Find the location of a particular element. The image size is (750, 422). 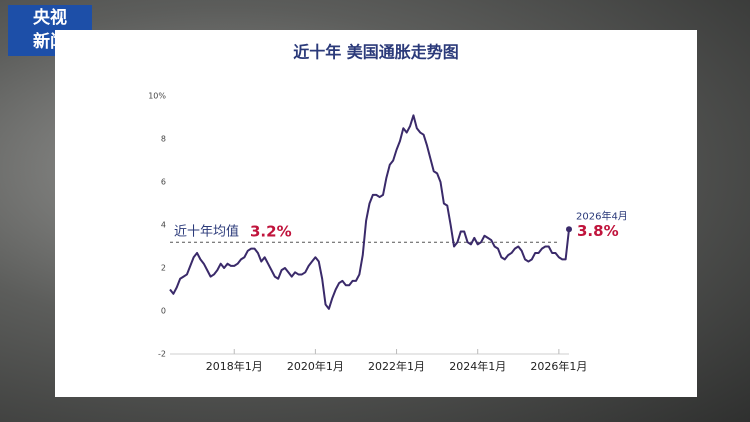

logo-text: 央视 is located at coordinates (50, 17).